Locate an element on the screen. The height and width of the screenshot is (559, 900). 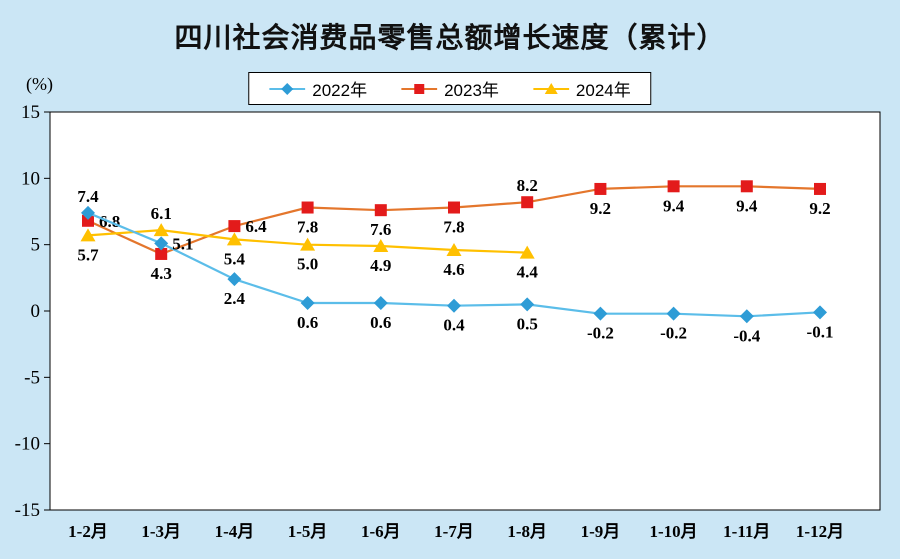
data-point-label: 5.4 is located at coordinates (235, 258).